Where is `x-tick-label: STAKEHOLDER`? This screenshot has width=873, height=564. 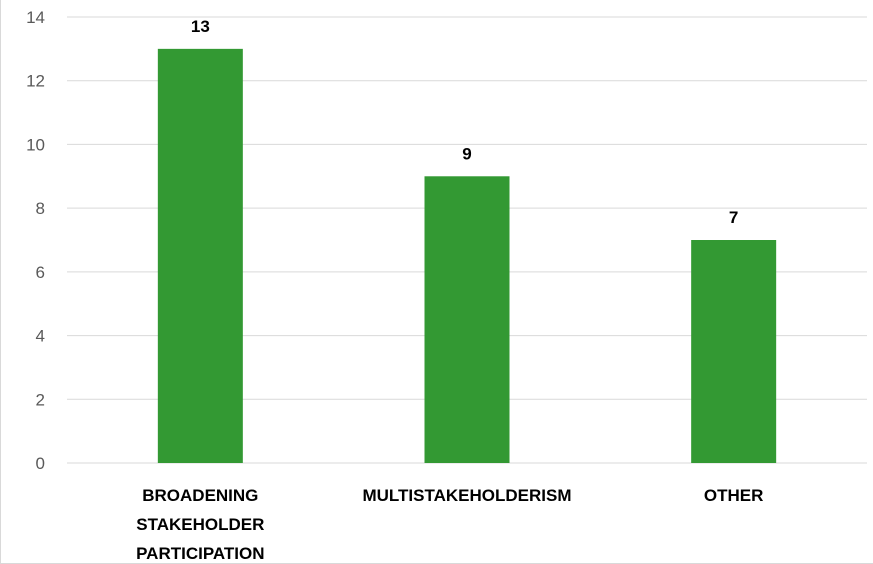 x-tick-label: STAKEHOLDER is located at coordinates (200, 524).